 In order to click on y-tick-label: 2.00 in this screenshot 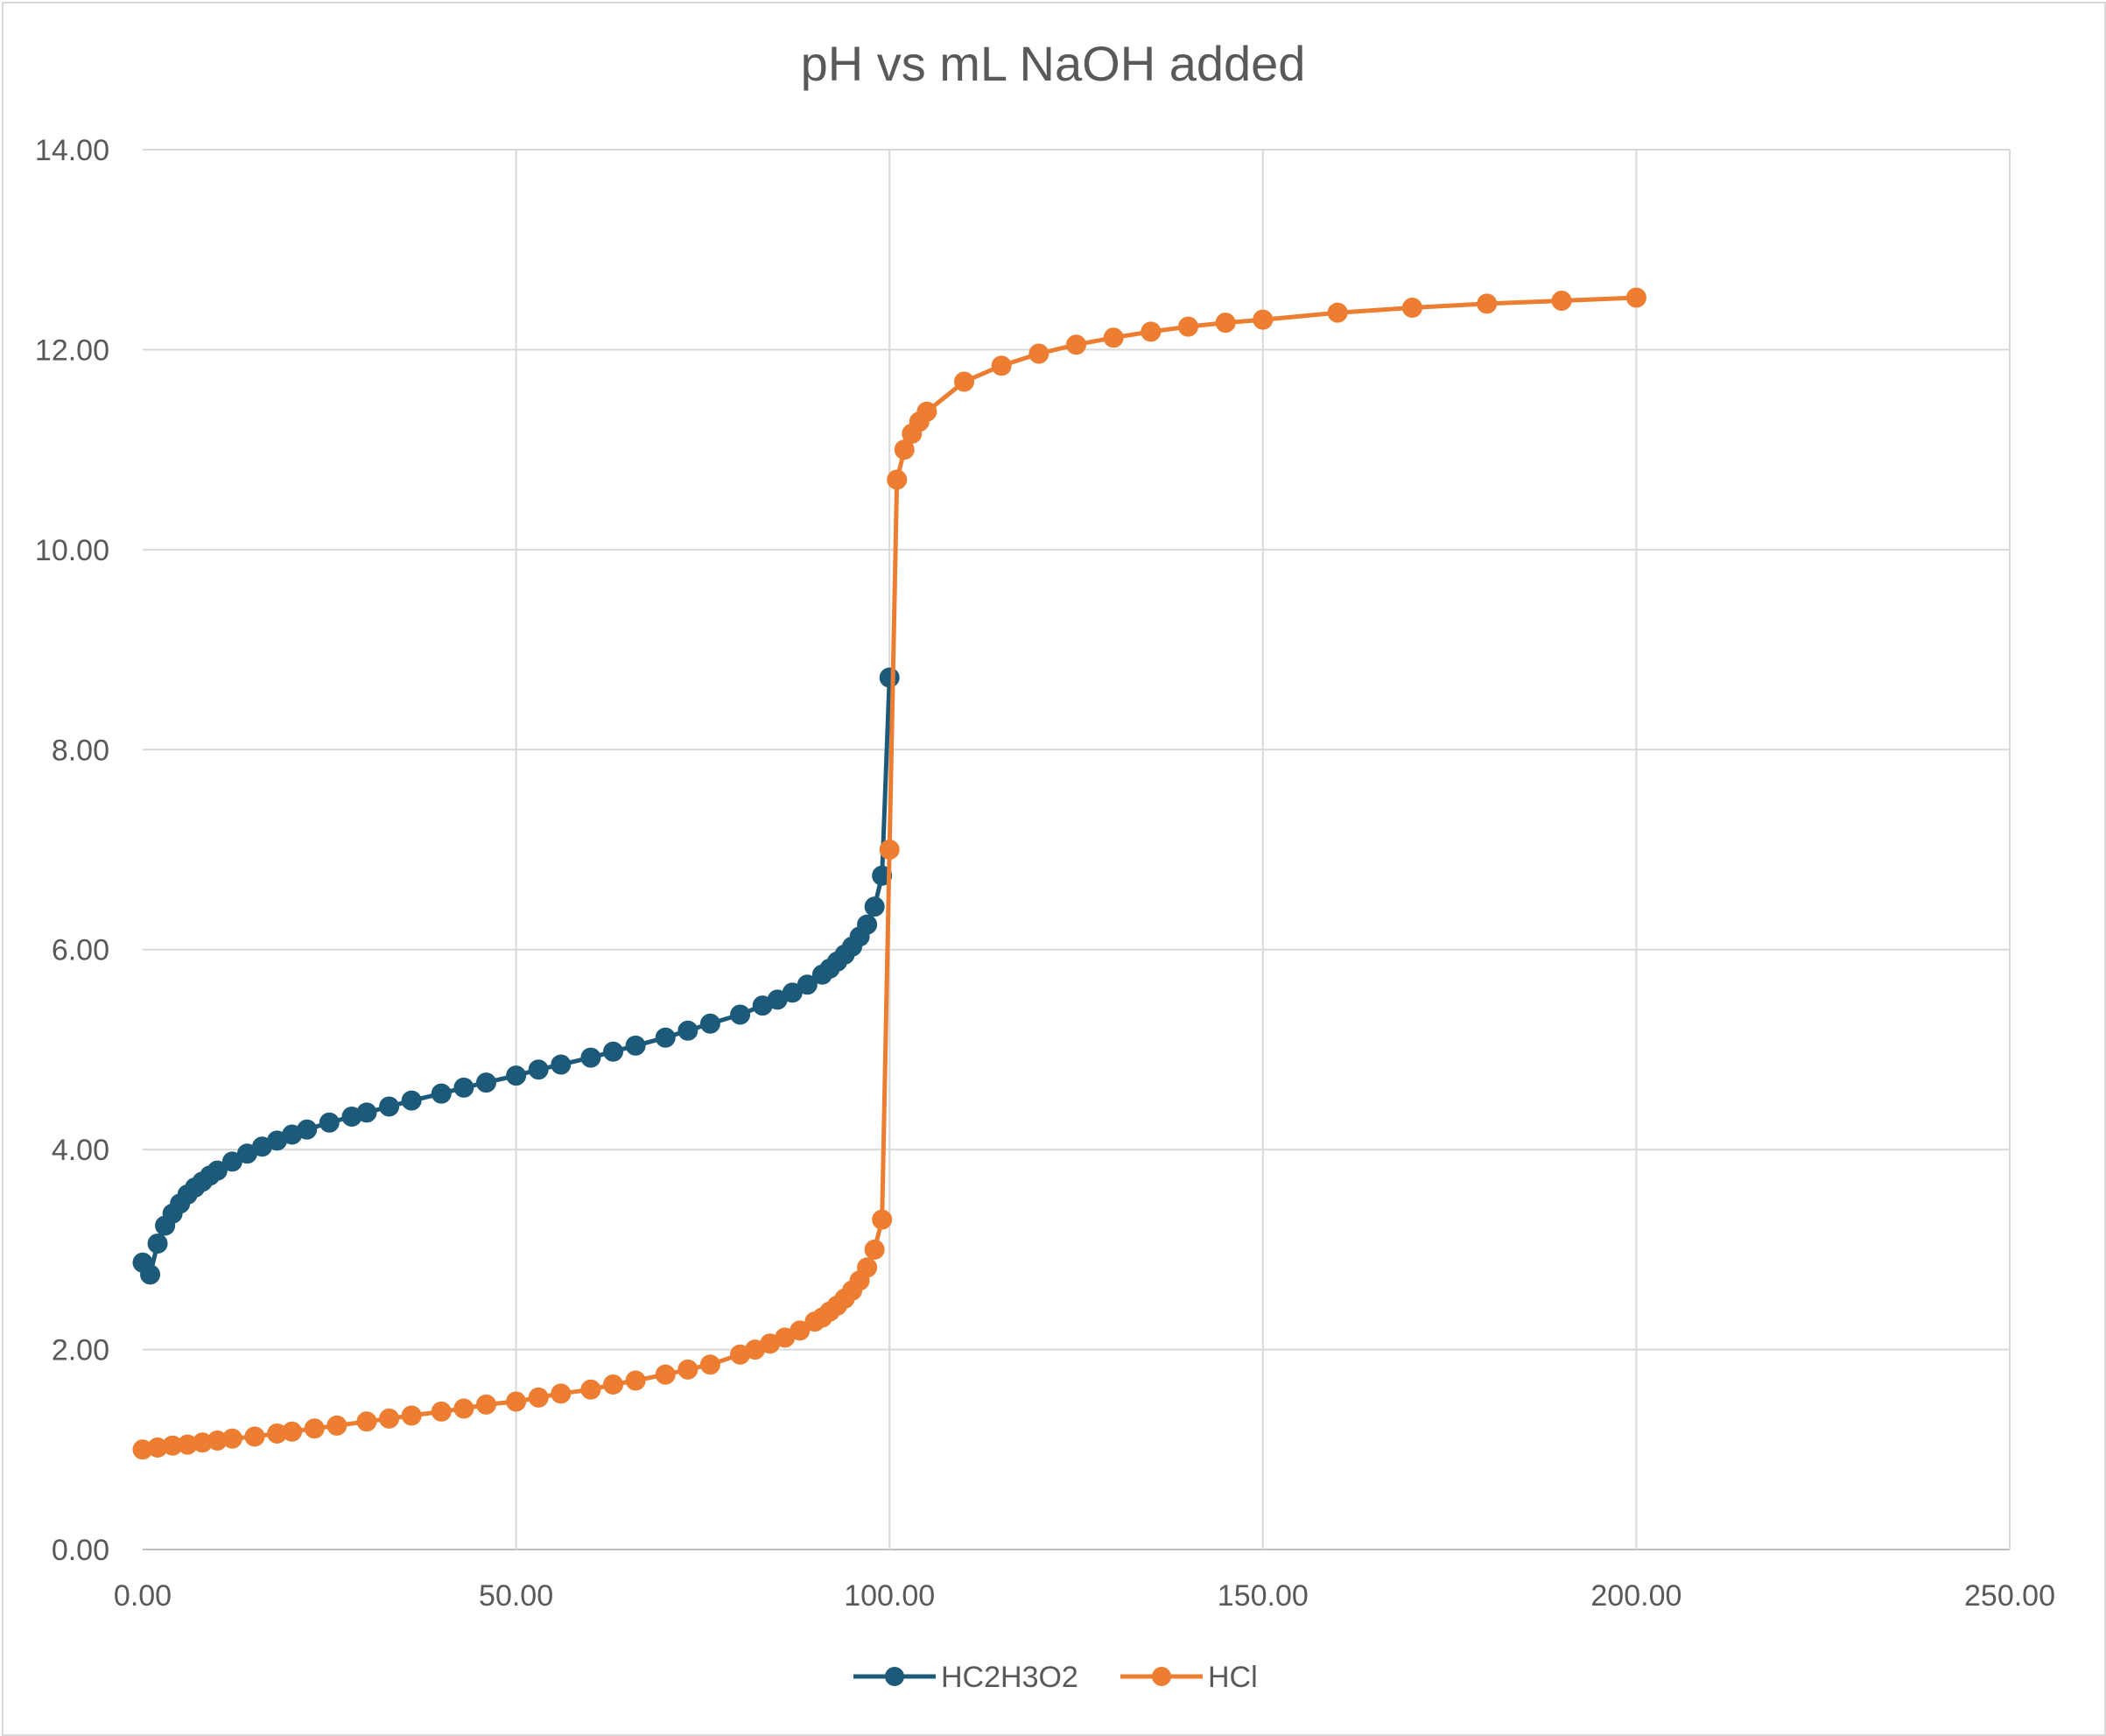, I will do `click(80, 1350)`.